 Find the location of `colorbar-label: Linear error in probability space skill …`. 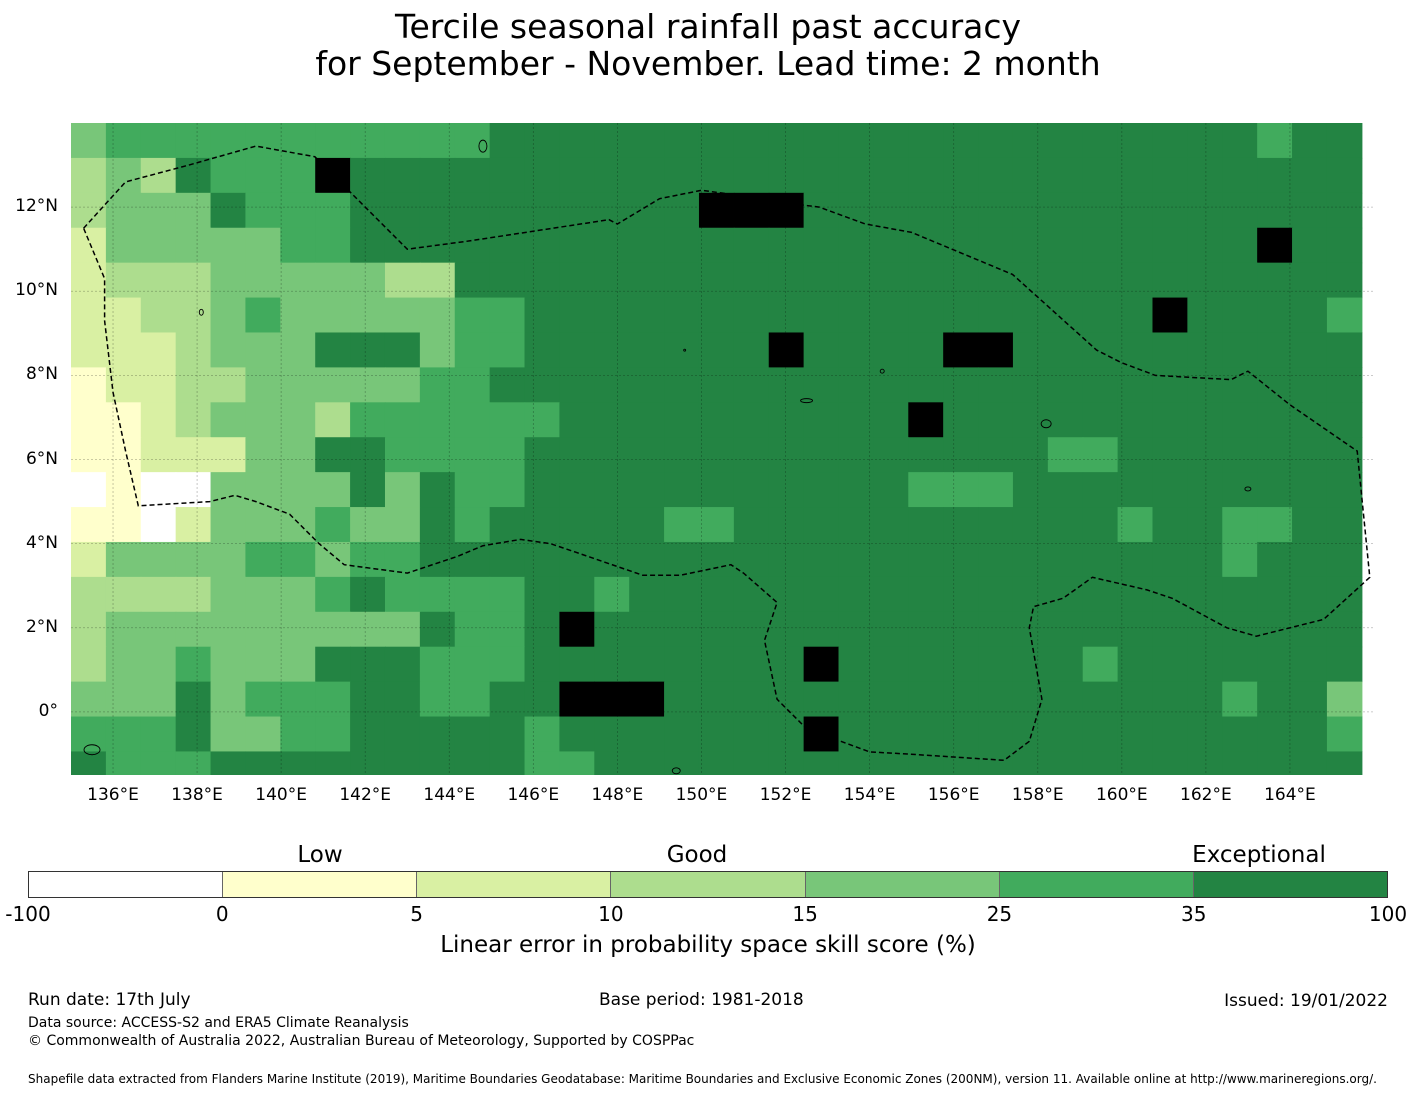

colorbar-label: Linear error in probability space skill … is located at coordinates (708, 945).